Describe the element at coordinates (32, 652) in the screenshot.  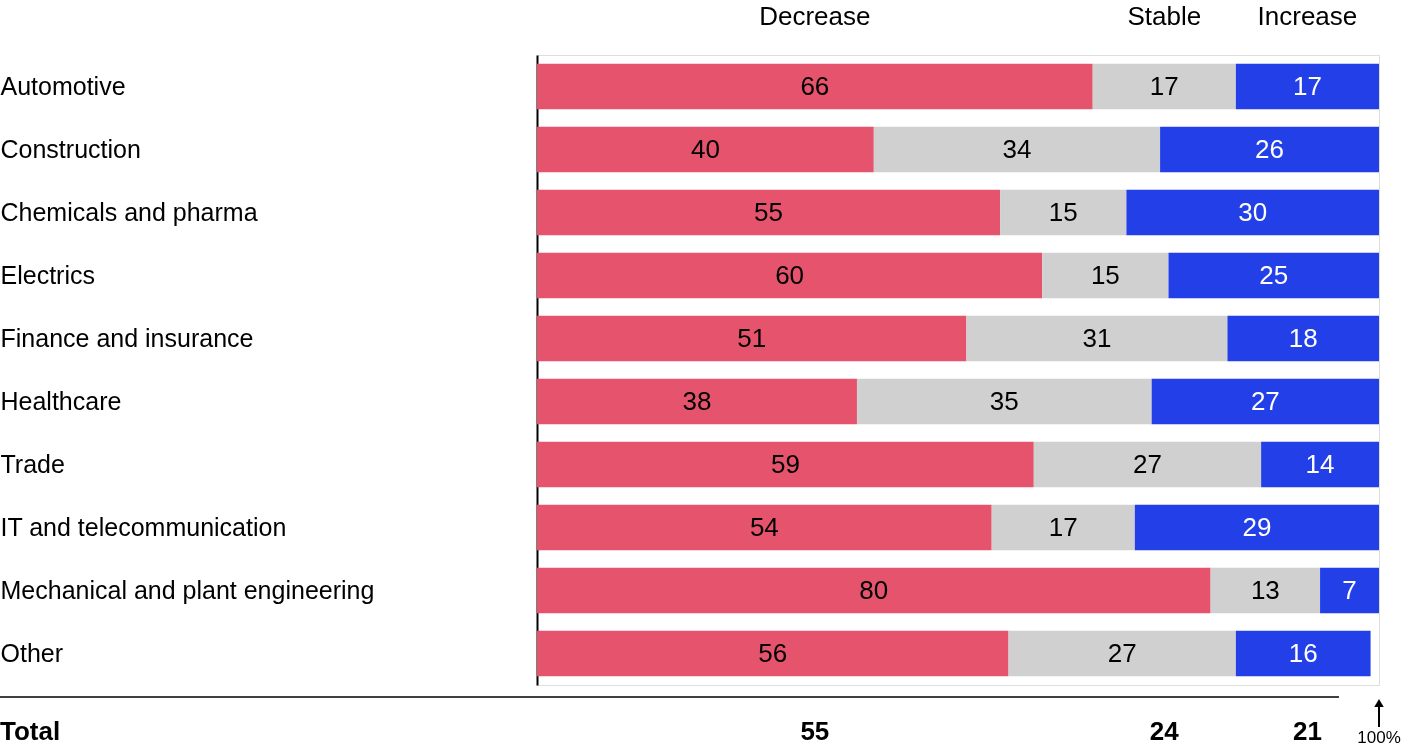
I see `y-tick-label: Other` at that location.